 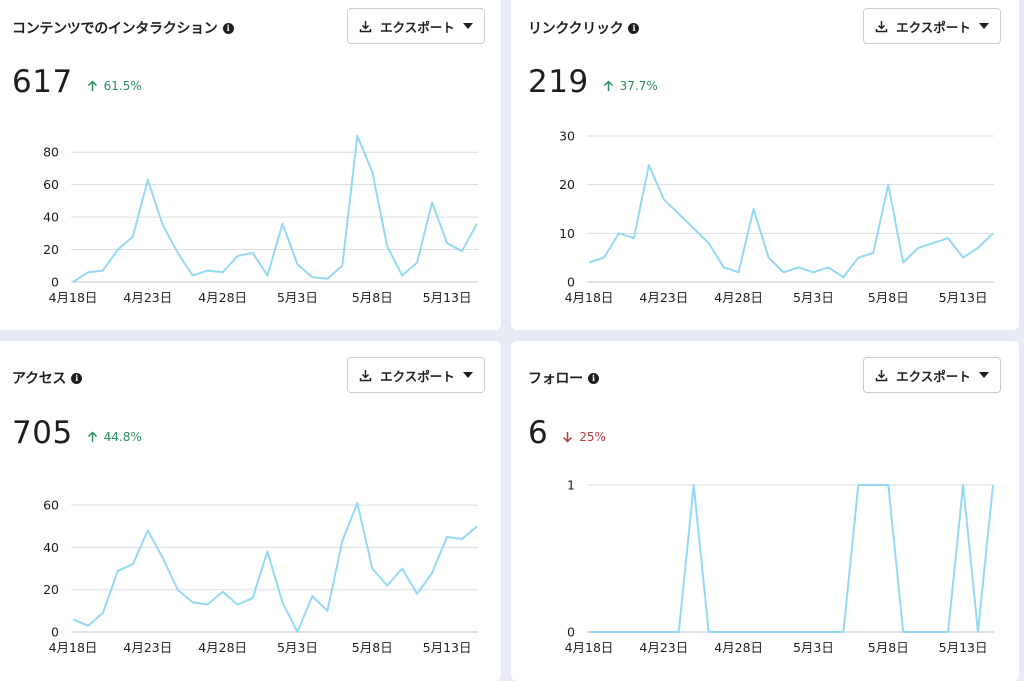 I want to click on line-chart: 0 10 20 30 4月18日 4月23日 4月28日 5月3日 5月8日 5月13日, so click(x=776, y=217).